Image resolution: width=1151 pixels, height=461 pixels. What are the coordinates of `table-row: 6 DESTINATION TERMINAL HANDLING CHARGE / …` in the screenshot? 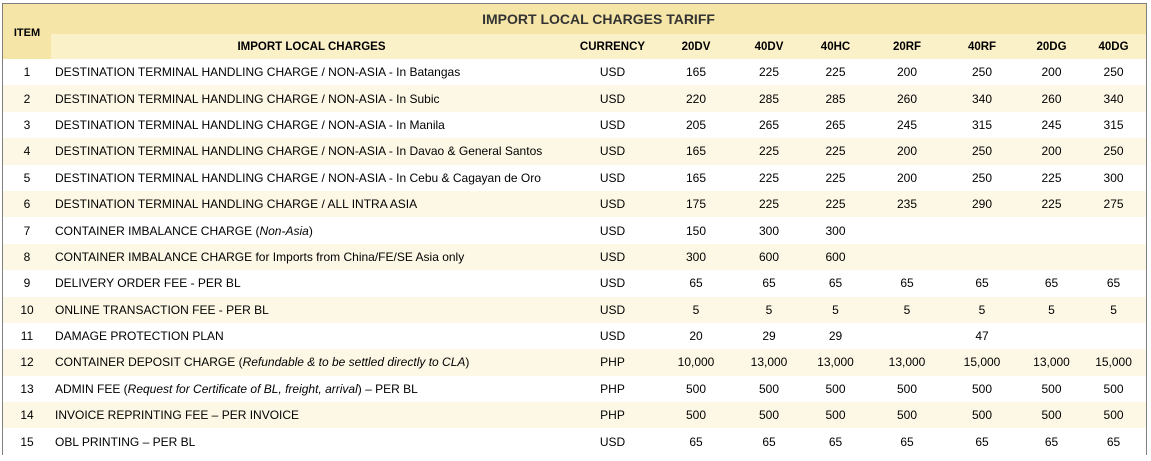 It's located at (575, 204).